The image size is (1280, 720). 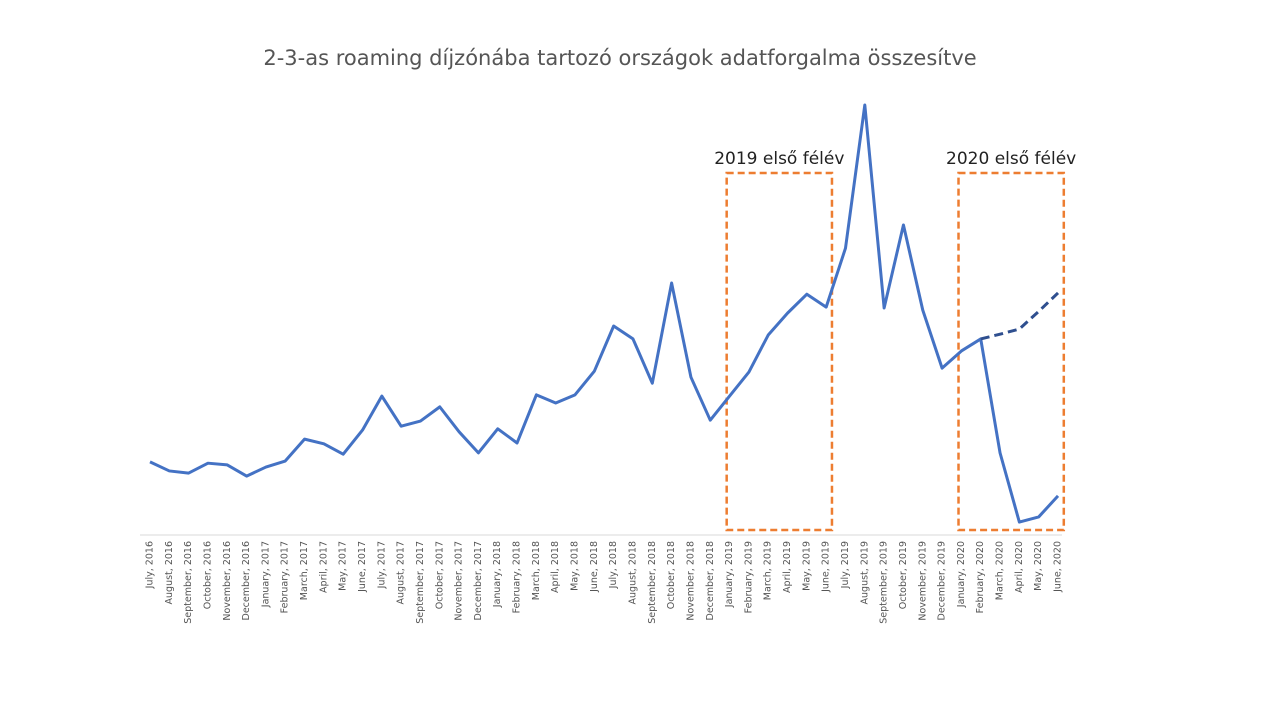 I want to click on x-tick-label: February, 2018, so click(x=517, y=577).